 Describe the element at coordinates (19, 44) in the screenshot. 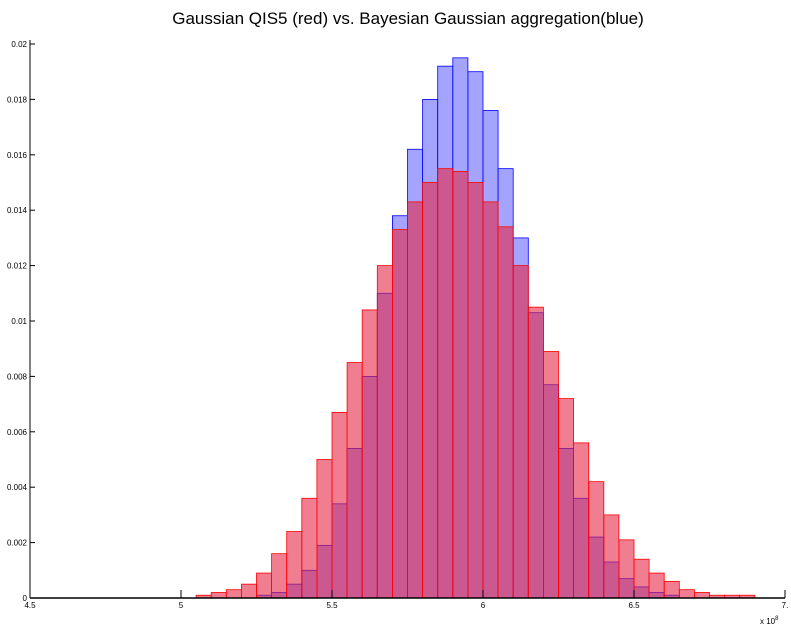

I see `y-tick-label: 0.02` at that location.